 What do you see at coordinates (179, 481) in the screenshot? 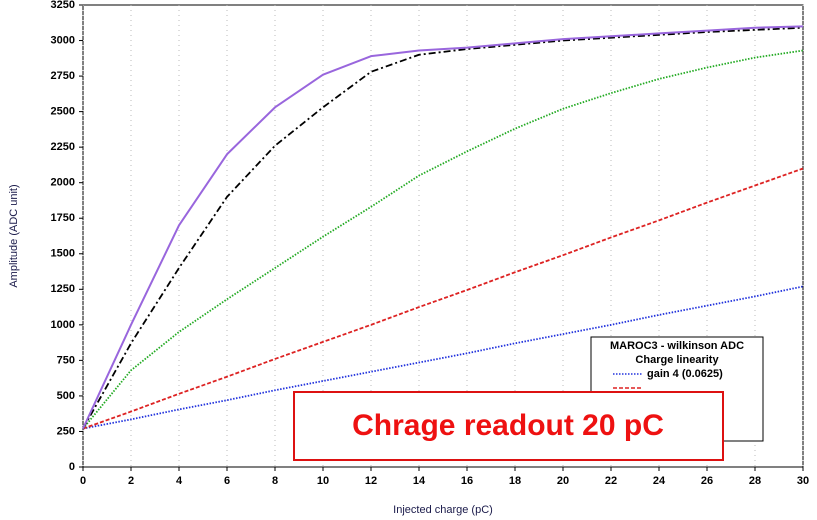
I see `x-tick-label: 4` at bounding box center [179, 481].